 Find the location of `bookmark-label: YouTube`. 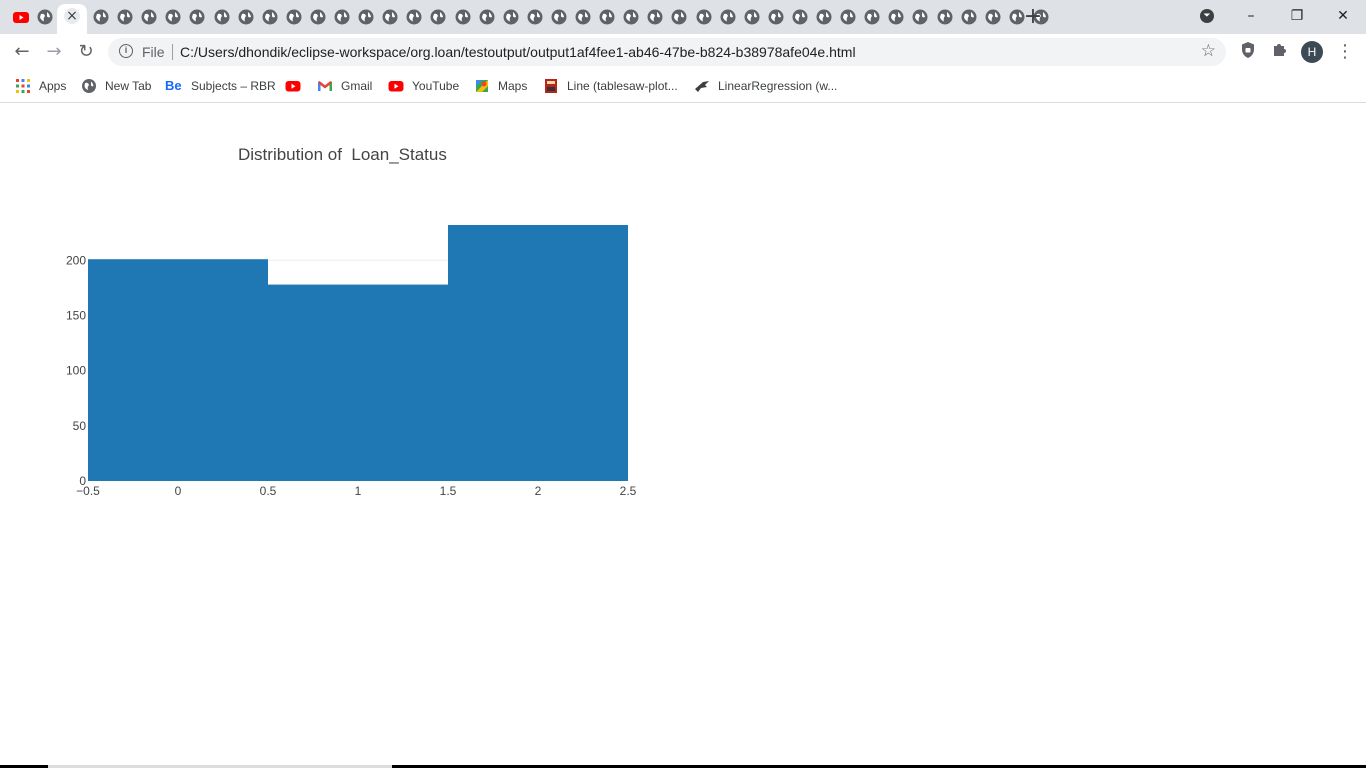

bookmark-label: YouTube is located at coordinates (436, 86).